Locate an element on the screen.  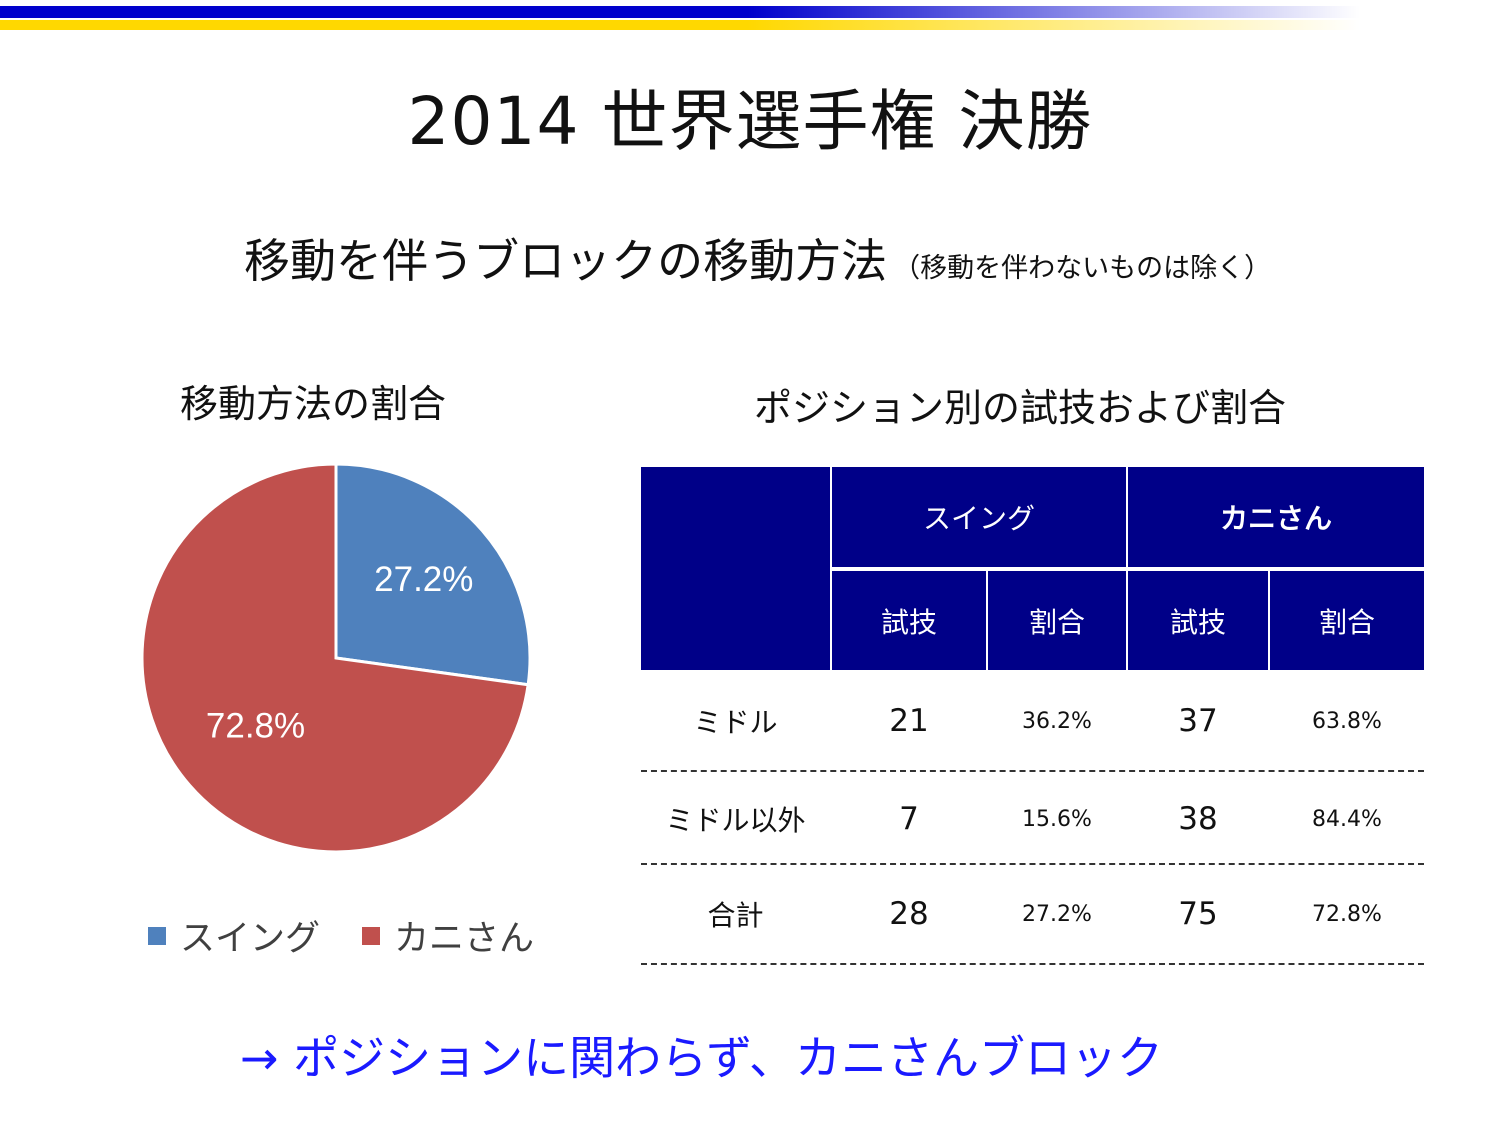
header-sub-kani-pct: 割合 is located at coordinates (1346, 622).